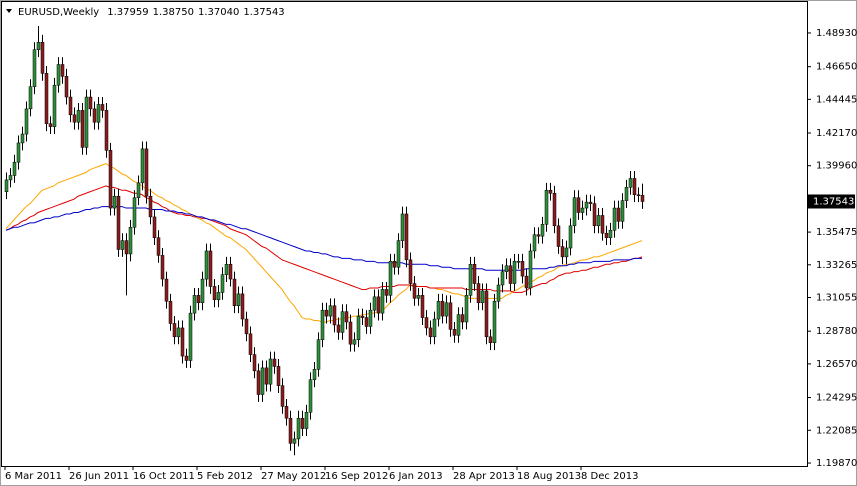  What do you see at coordinates (836, 364) in the screenshot?
I see `y-tick-label: 1.26570` at bounding box center [836, 364].